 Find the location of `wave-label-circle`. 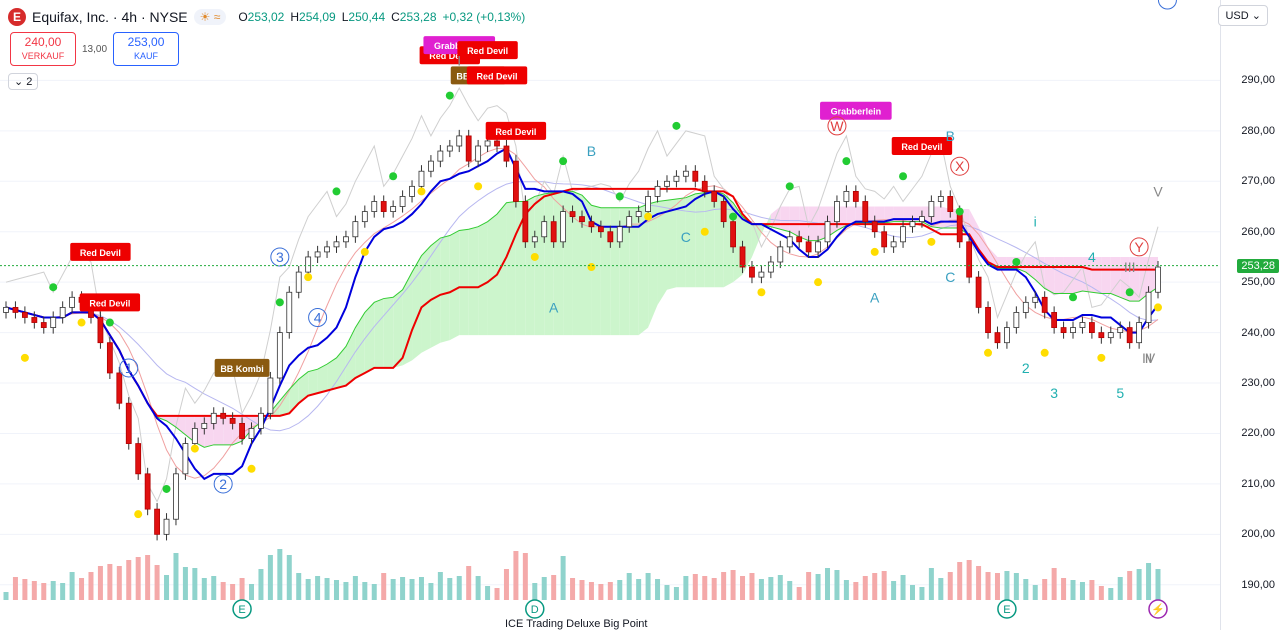

wave-label-circle is located at coordinates (837, 126).